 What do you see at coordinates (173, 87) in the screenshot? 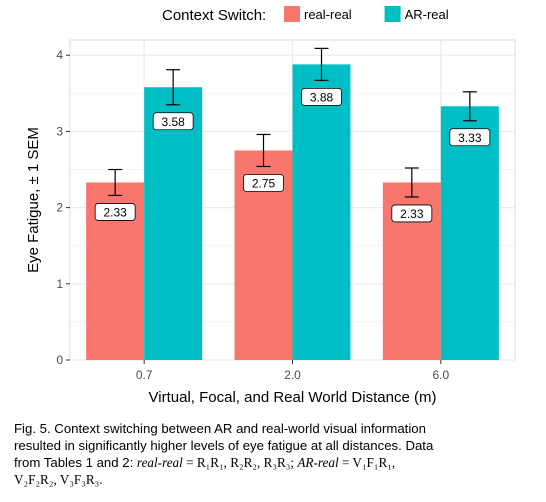
I see `error-bar-AR-real-0.7` at bounding box center [173, 87].